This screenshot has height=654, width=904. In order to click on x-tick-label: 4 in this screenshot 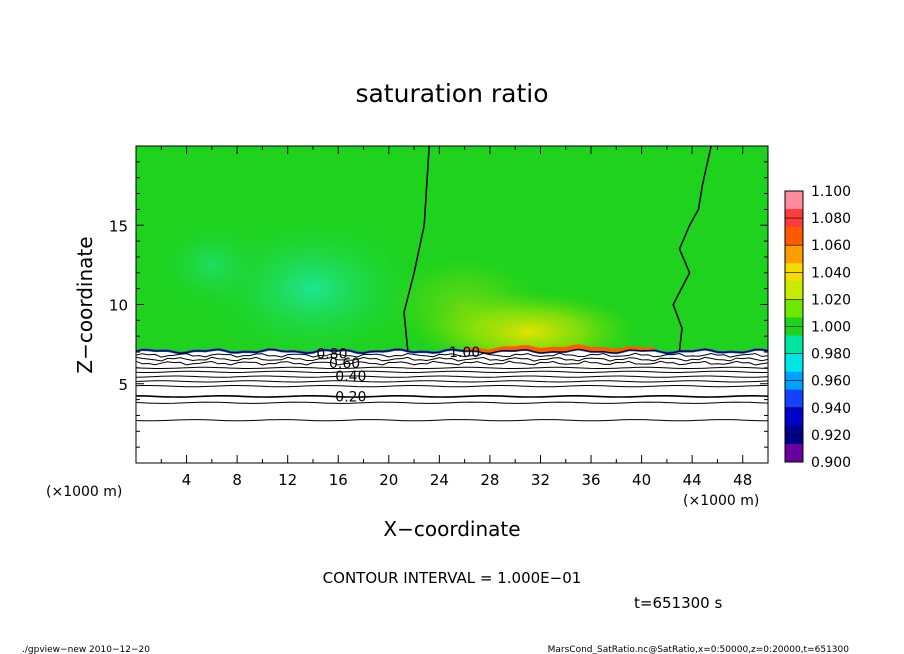, I will do `click(187, 480)`.